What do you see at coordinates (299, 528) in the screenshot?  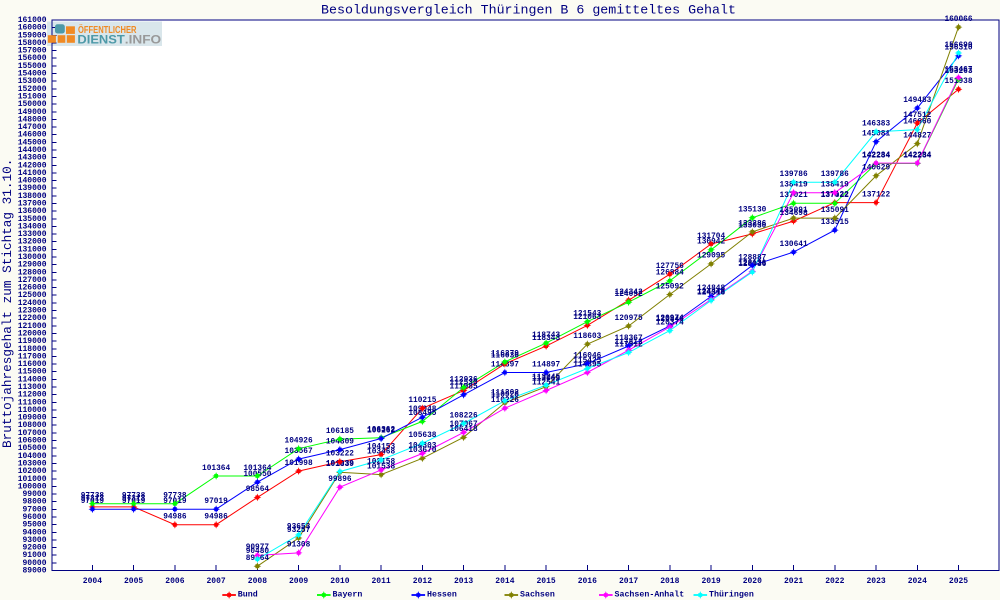 I see `svg-text: 93653` at bounding box center [299, 528].